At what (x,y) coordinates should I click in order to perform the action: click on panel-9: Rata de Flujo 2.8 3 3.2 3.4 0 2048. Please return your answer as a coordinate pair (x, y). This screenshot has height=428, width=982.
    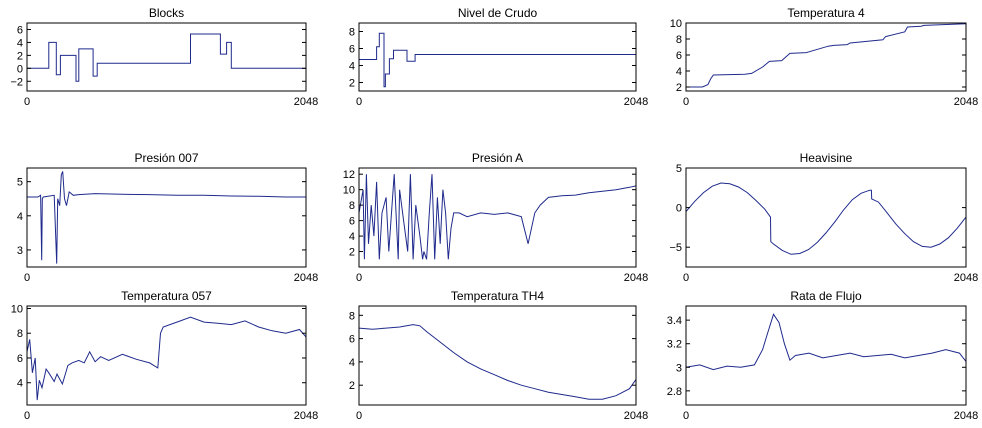
    Looking at the image, I should click on (823, 355).